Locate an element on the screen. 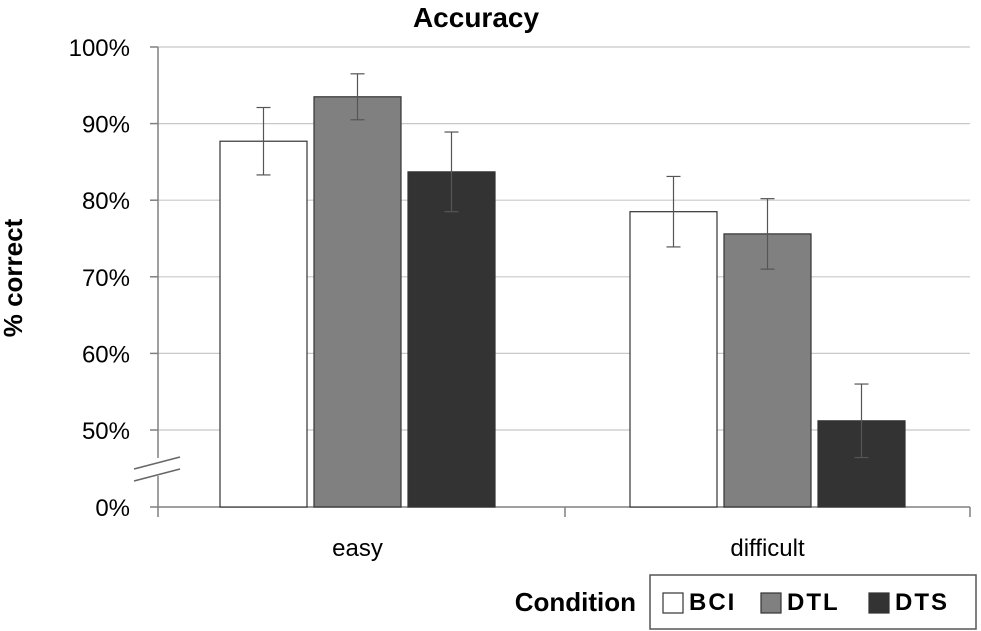 The height and width of the screenshot is (631, 981). legend-items: BCI DTL DTS is located at coordinates (805, 602).